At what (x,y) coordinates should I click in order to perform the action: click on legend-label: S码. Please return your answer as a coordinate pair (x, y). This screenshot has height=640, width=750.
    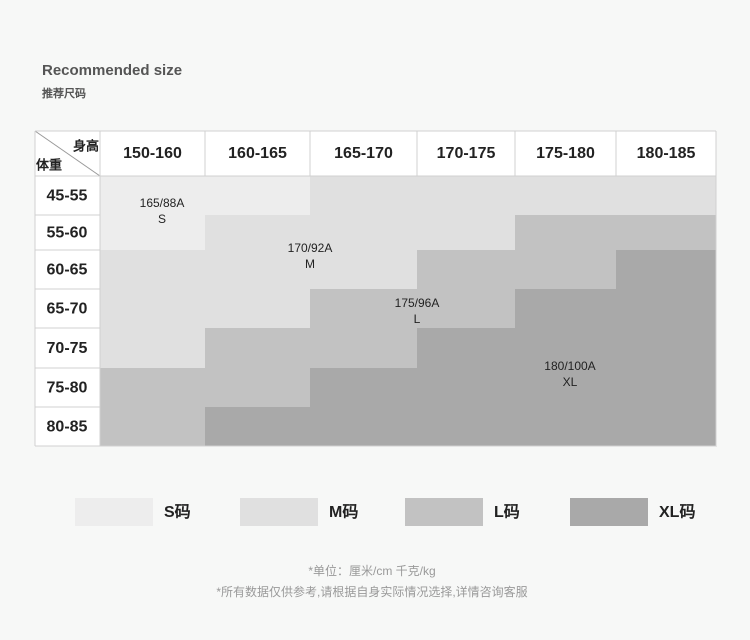
    Looking at the image, I should click on (177, 512).